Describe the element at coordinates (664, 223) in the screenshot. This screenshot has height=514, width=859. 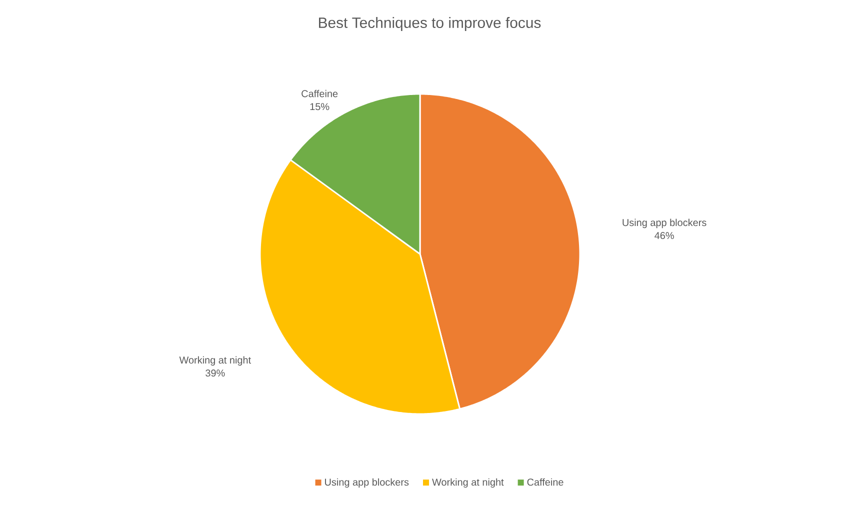
I see `slice-label: Using app blockers` at that location.